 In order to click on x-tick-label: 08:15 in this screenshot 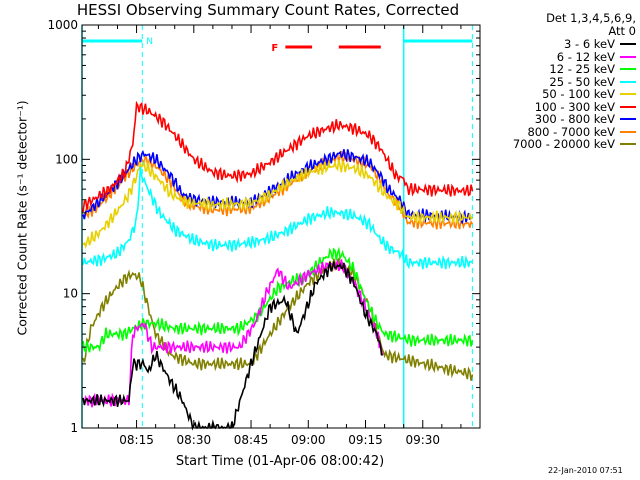, I will do `click(136, 440)`.